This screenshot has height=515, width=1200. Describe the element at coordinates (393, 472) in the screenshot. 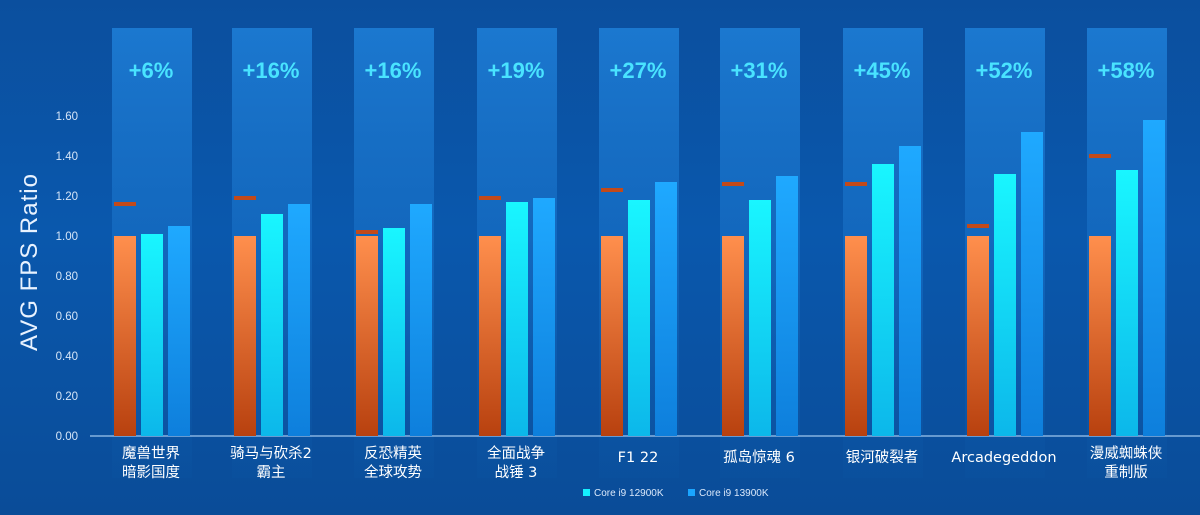

I see `category-label: 全球攻势` at that location.